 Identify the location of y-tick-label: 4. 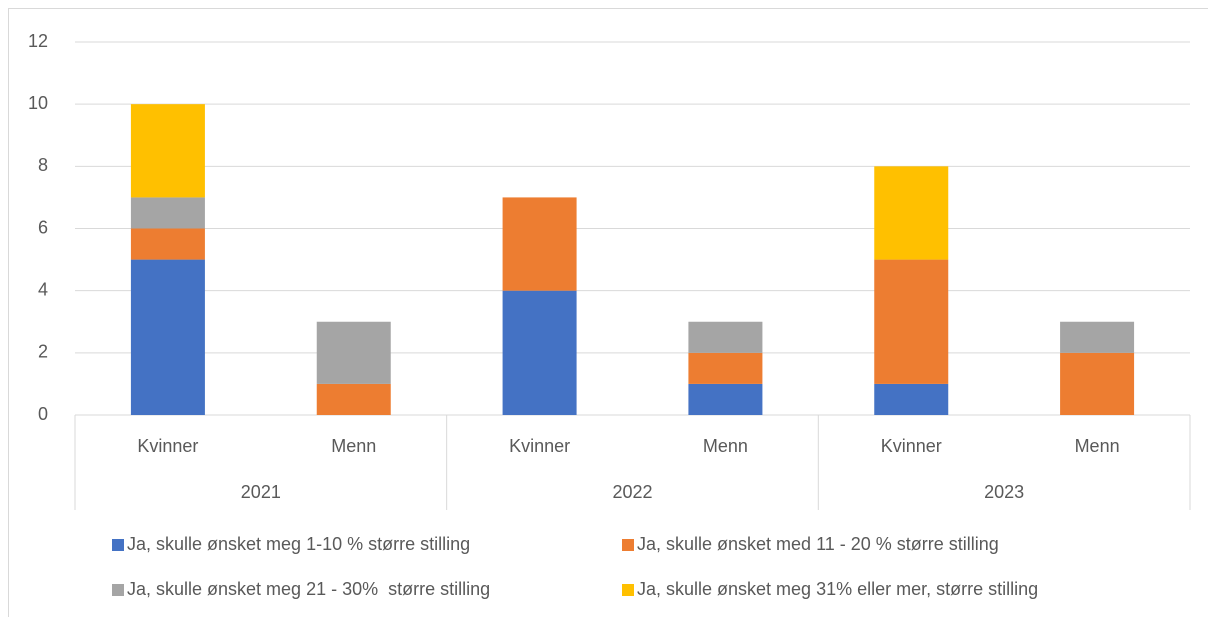
(43, 289).